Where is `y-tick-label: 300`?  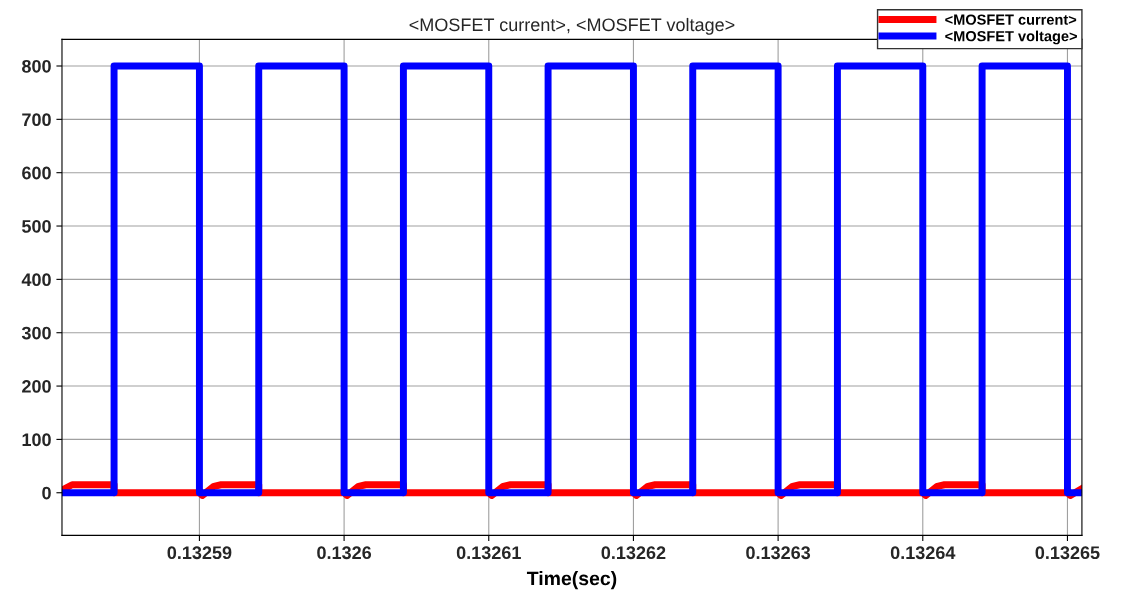
y-tick-label: 300 is located at coordinates (36, 333).